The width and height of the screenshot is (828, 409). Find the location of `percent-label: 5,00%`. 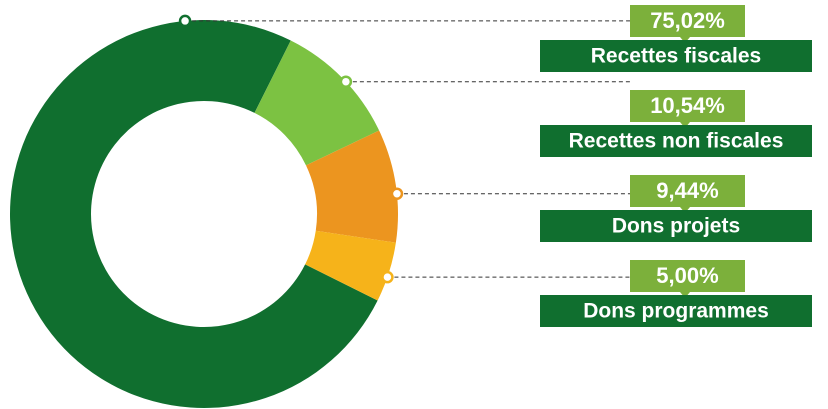

percent-label: 5,00% is located at coordinates (687, 275).